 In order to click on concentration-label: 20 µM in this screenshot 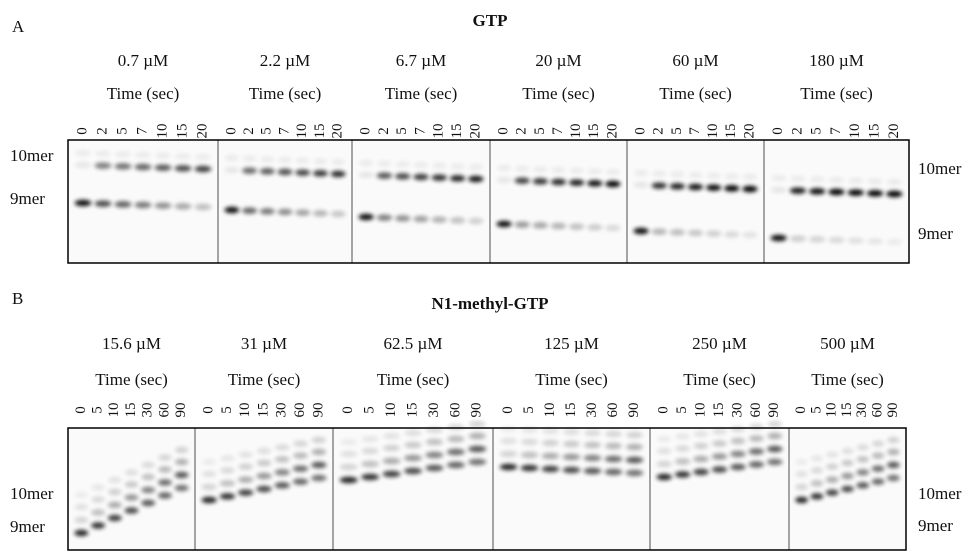, I will do `click(558, 60)`.